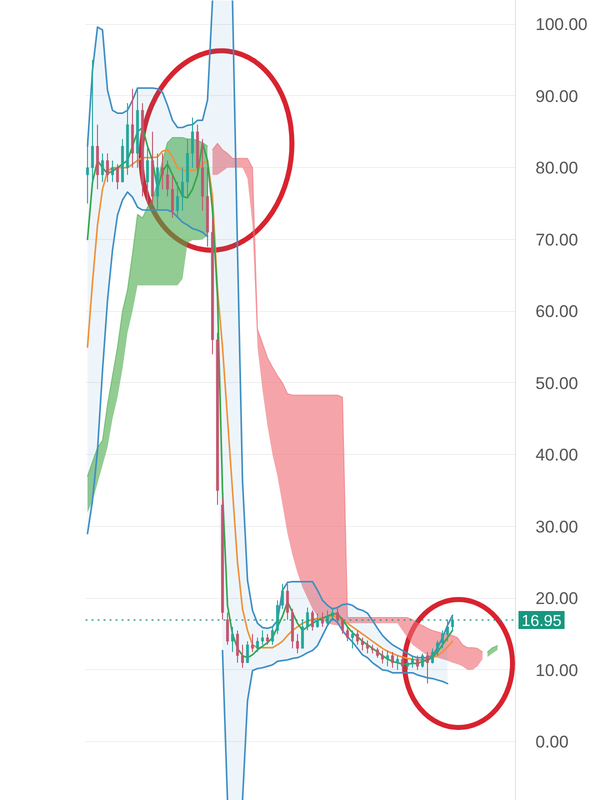  What do you see at coordinates (557, 96) in the screenshot?
I see `y-tick-label: 90.00` at bounding box center [557, 96].